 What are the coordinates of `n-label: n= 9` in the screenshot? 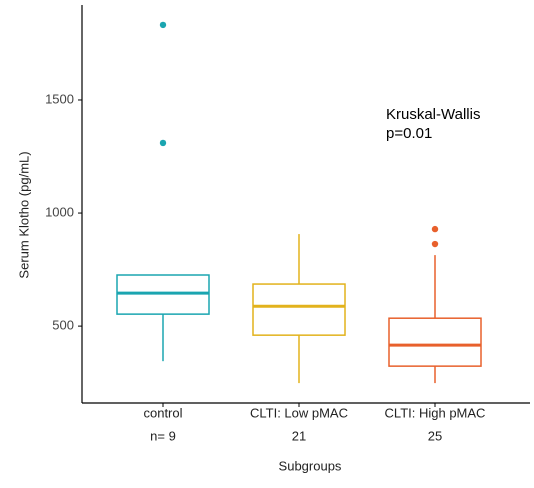 It's located at (163, 435).